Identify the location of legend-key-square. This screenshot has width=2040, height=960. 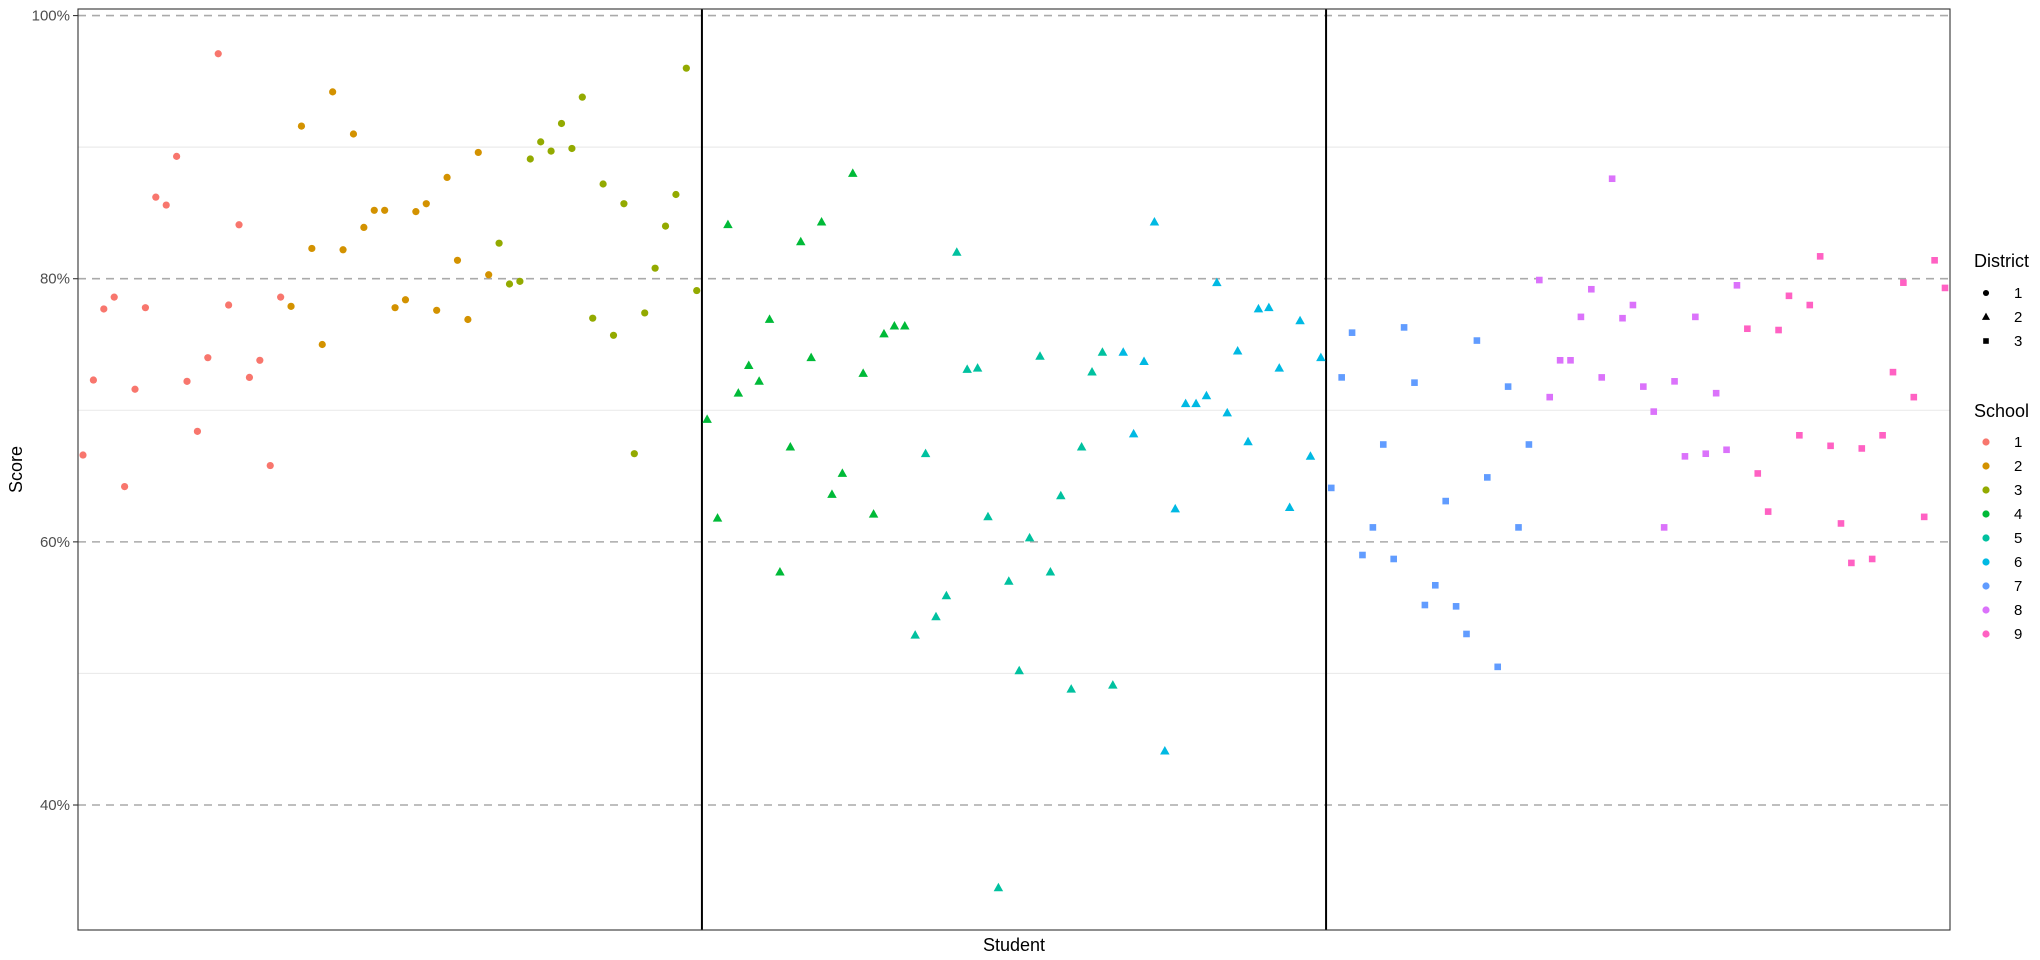
(1986, 341).